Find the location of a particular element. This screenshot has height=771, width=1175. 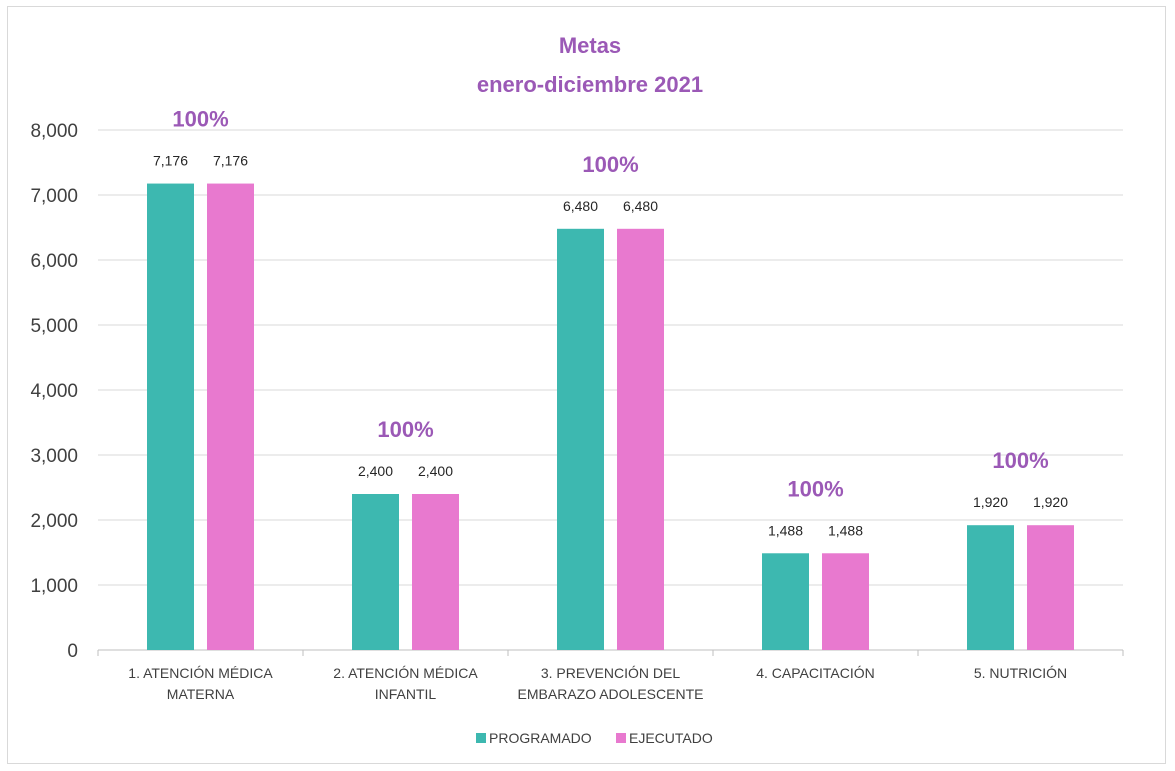

y-tick-label: 0 is located at coordinates (72, 651).